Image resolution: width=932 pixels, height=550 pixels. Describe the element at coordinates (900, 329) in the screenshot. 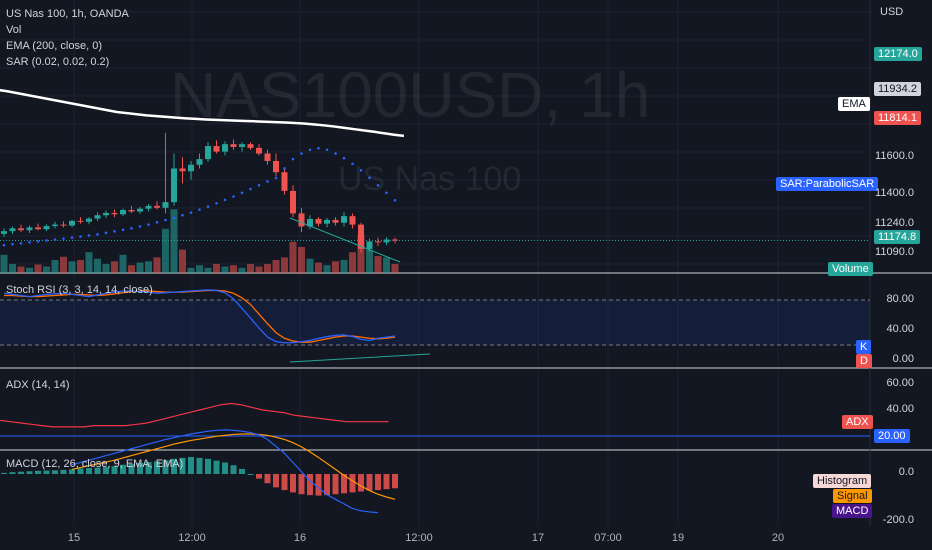

I see `stoch-tick: 40.00` at that location.